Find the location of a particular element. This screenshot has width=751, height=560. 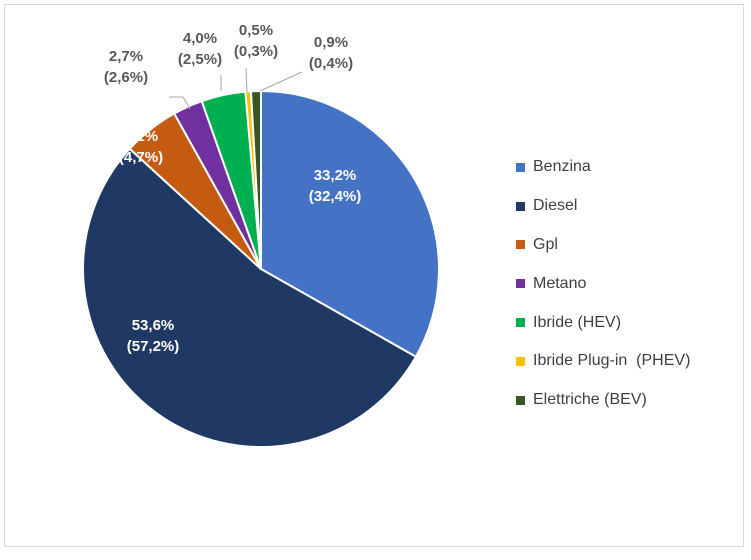

legend-label: Ibride (HEV) is located at coordinates (577, 322).